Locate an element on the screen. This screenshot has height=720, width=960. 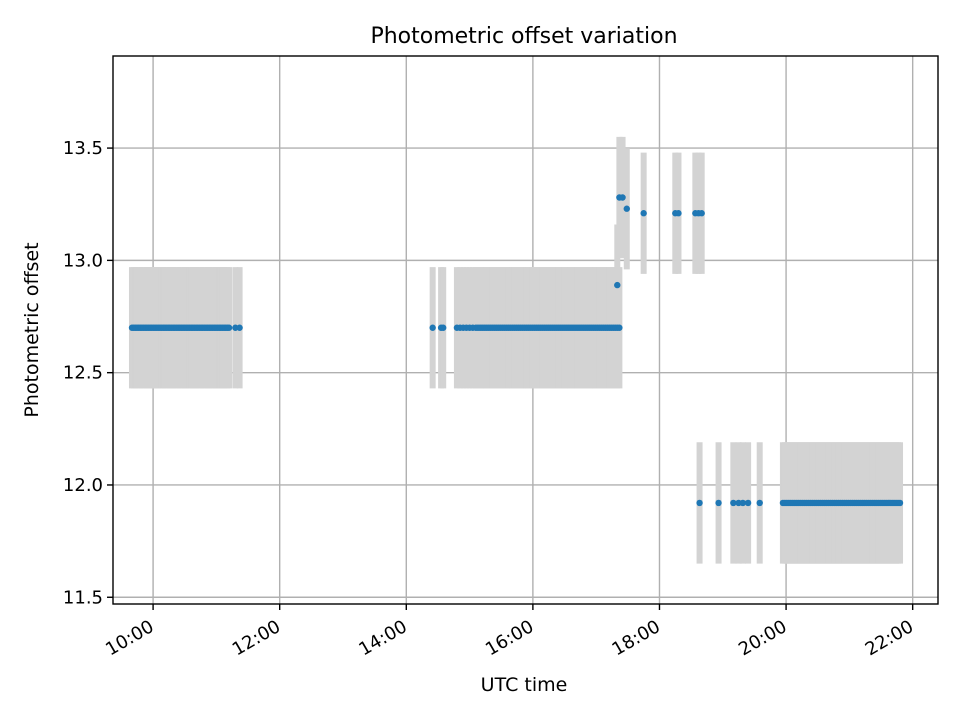
y-tick-label: 11.5 is located at coordinates (83, 597).